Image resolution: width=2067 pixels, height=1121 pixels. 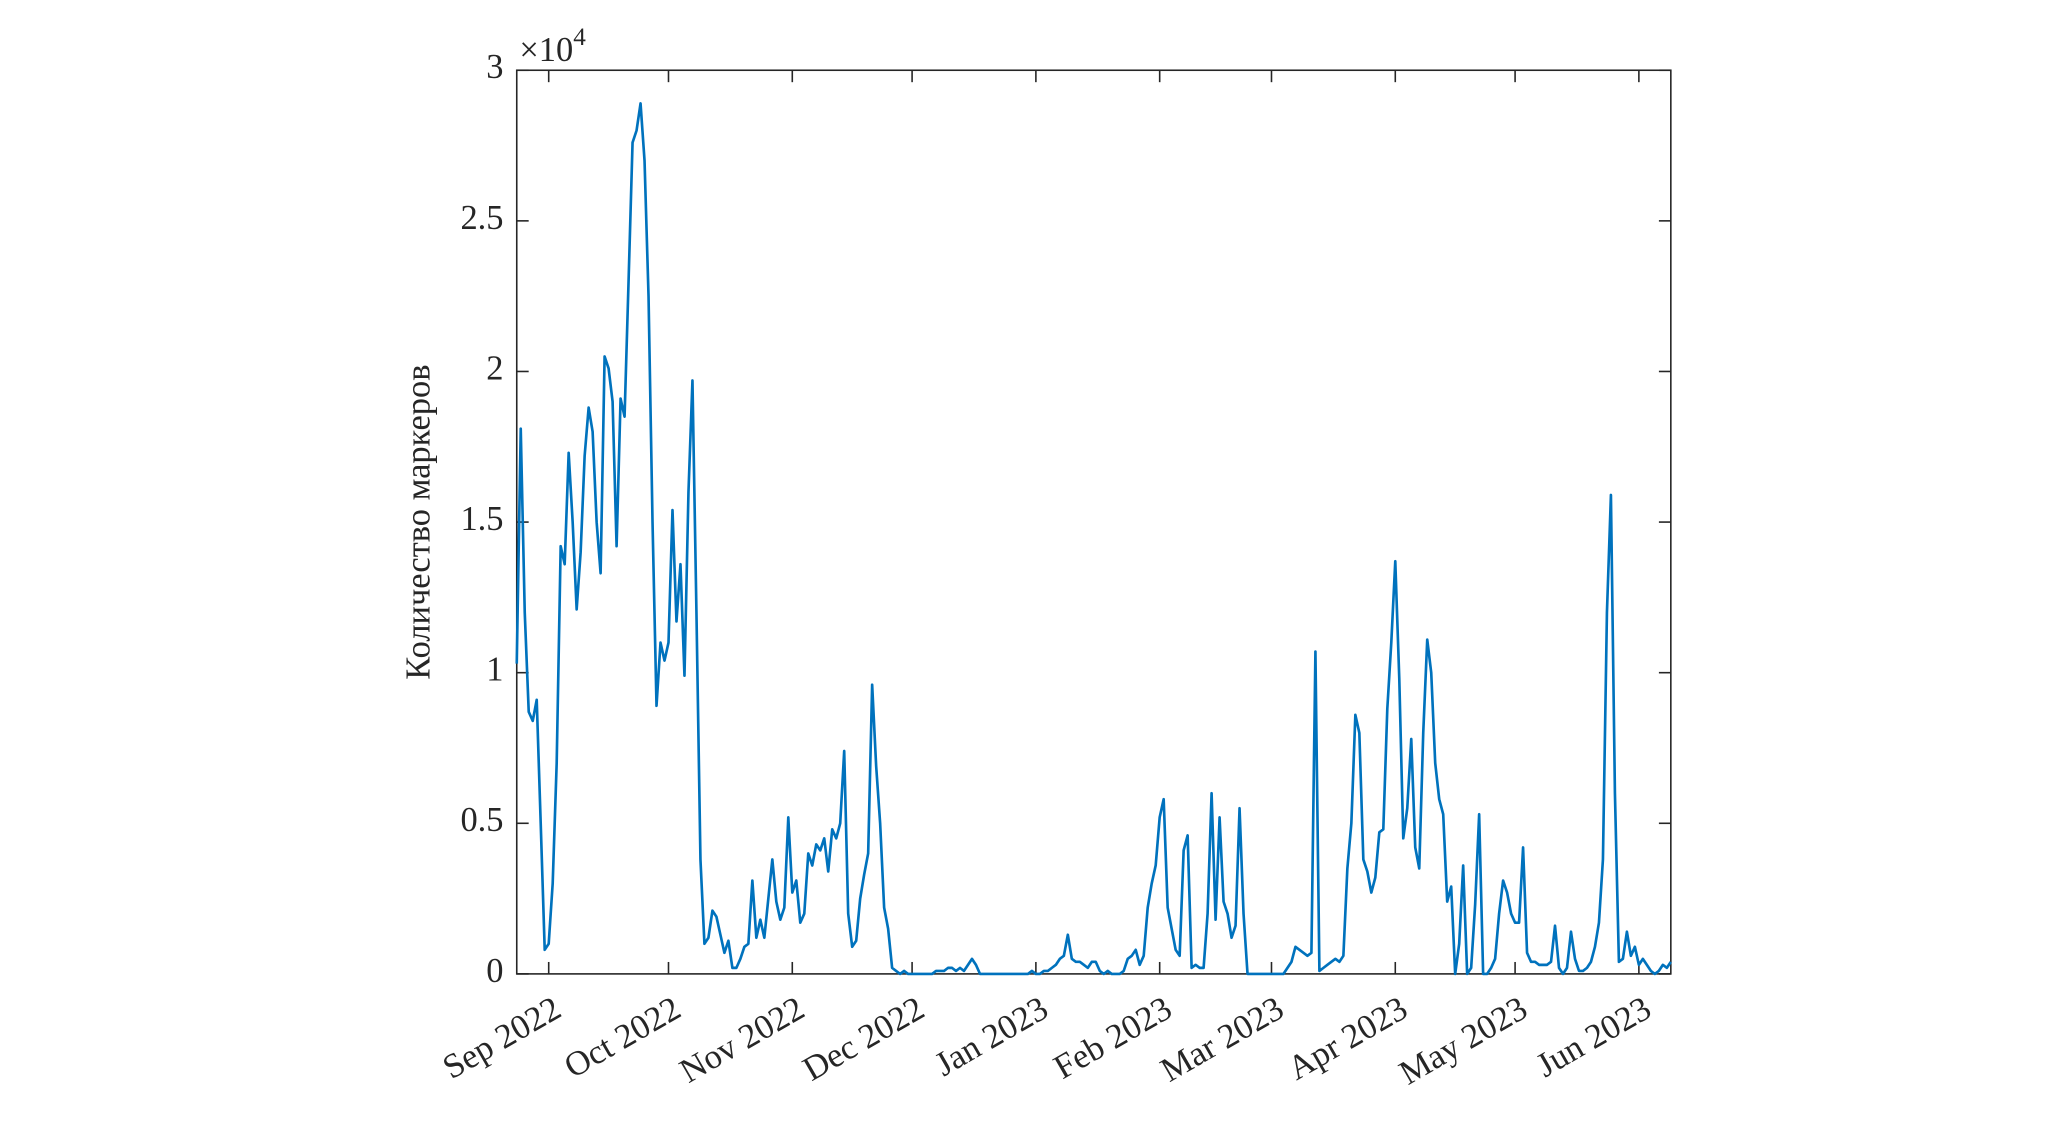 I want to click on y-tick-label: 2.5, so click(x=481, y=218).